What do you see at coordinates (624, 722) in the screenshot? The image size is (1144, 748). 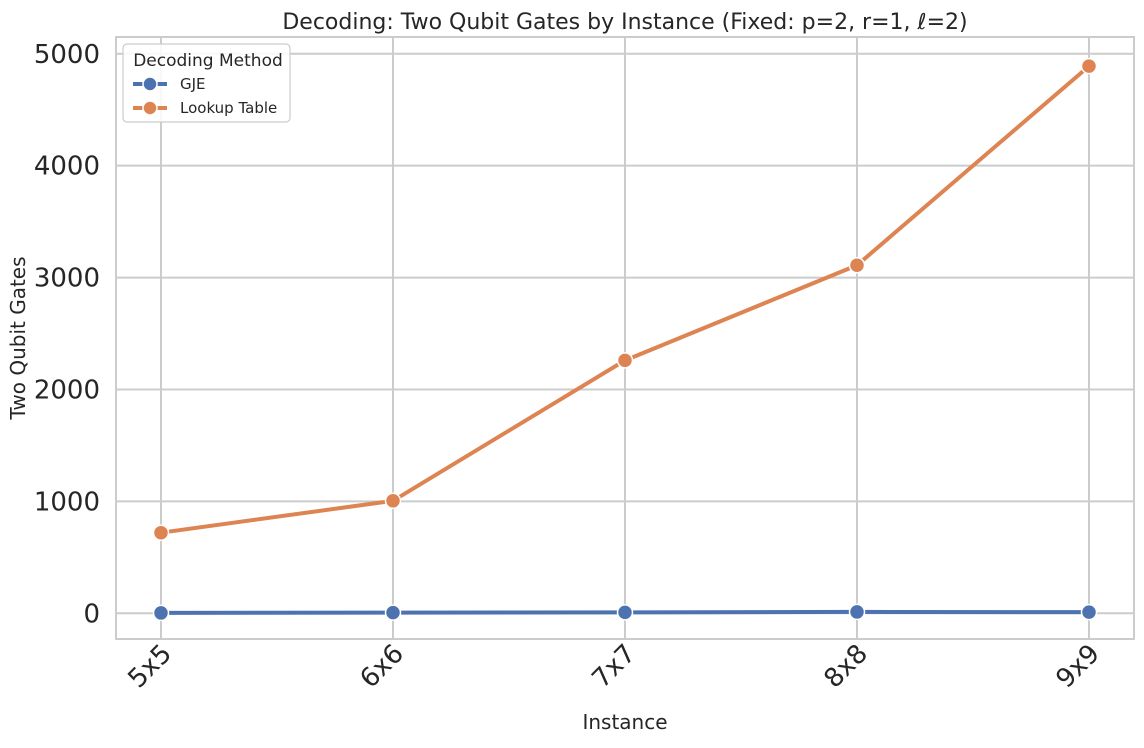 I see `x-axis-label: Instance` at bounding box center [624, 722].